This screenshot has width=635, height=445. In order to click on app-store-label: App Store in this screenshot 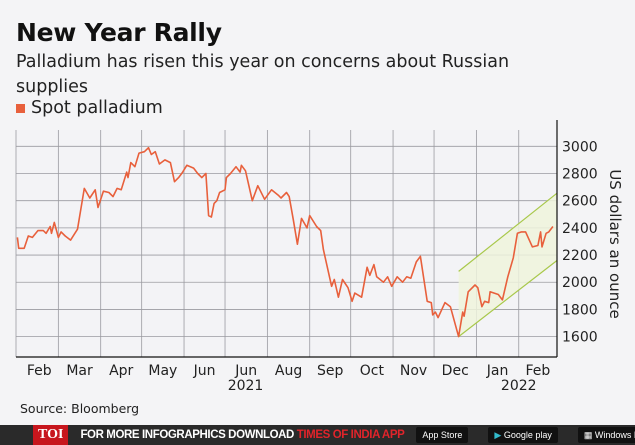, I will do `click(442, 435)`.